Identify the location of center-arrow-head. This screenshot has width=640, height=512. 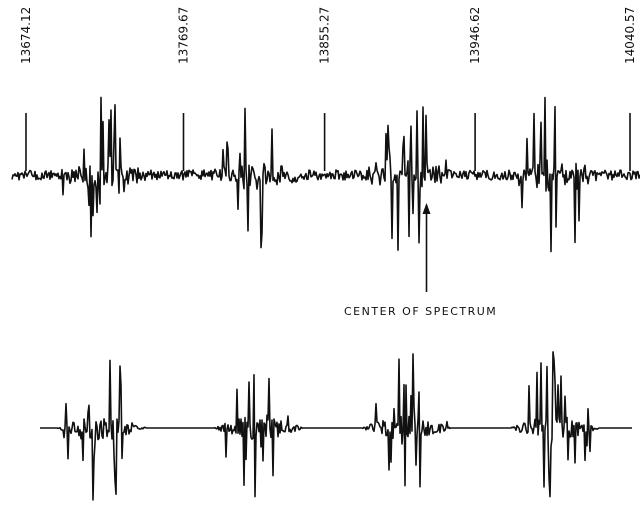
(426, 208).